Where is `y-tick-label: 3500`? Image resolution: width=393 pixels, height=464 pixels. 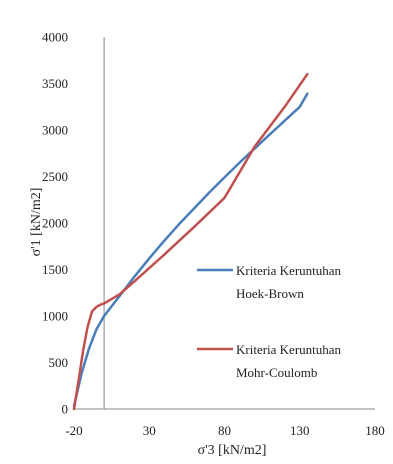
y-tick-label: 3500 is located at coordinates (55, 83).